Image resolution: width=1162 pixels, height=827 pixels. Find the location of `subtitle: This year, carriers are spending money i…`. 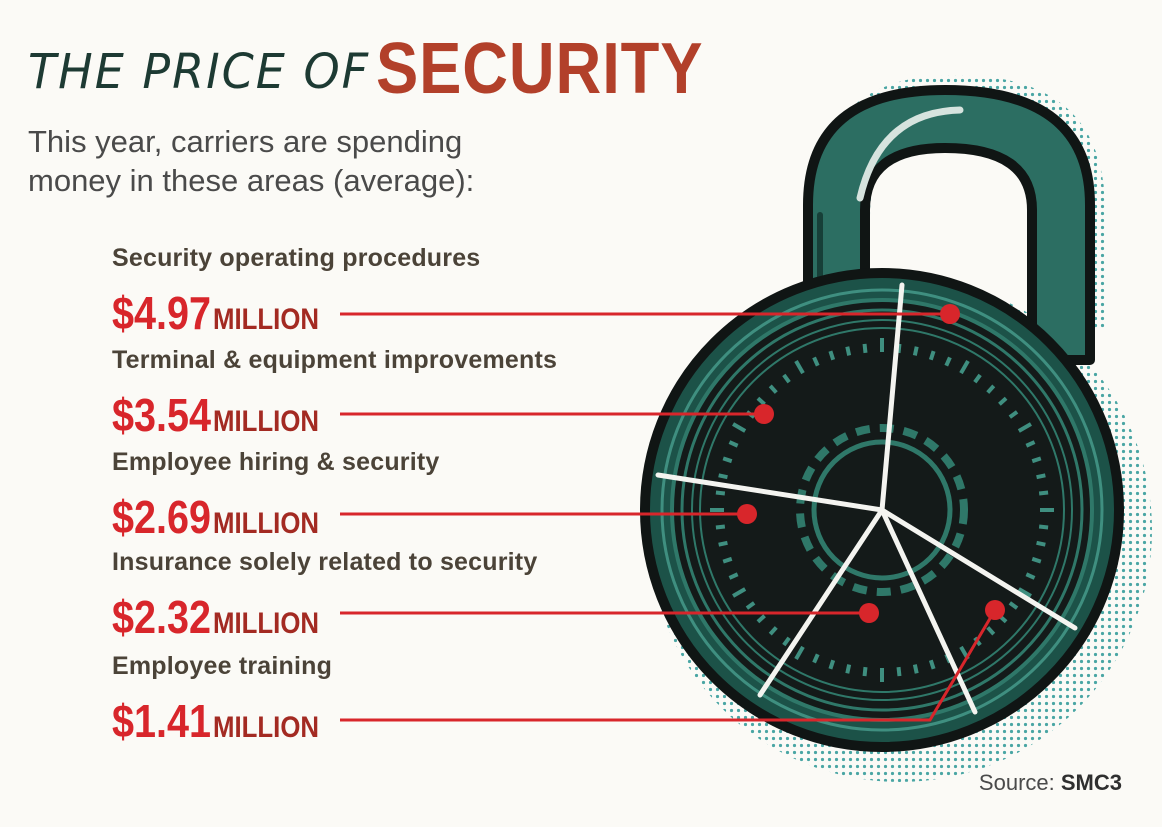

subtitle: This year, carriers are spending money i… is located at coordinates (251, 161).